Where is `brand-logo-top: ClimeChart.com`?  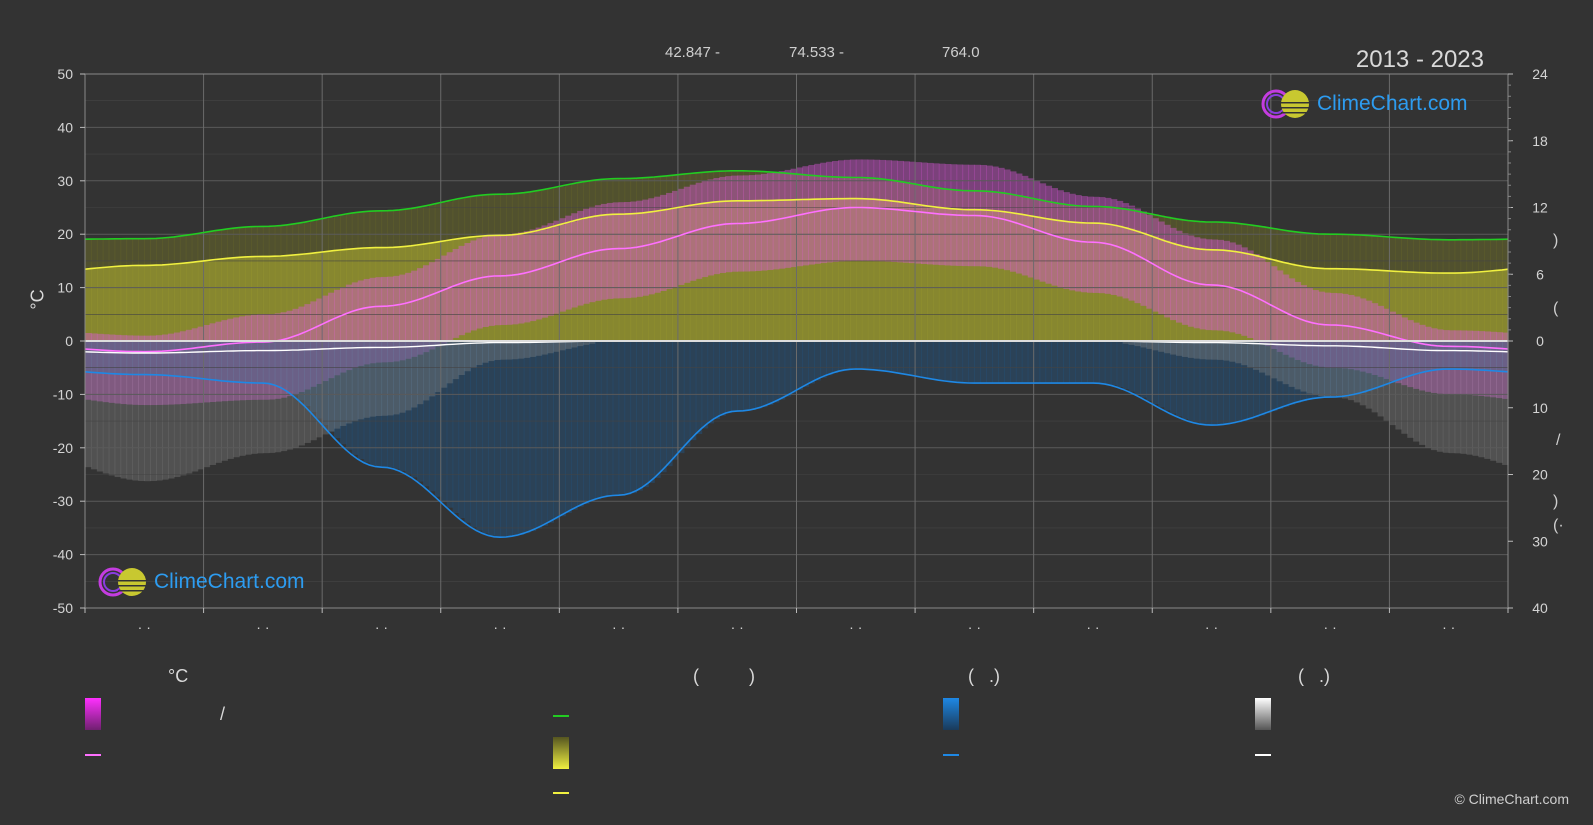
brand-logo-top: ClimeChart.com is located at coordinates (1363, 104).